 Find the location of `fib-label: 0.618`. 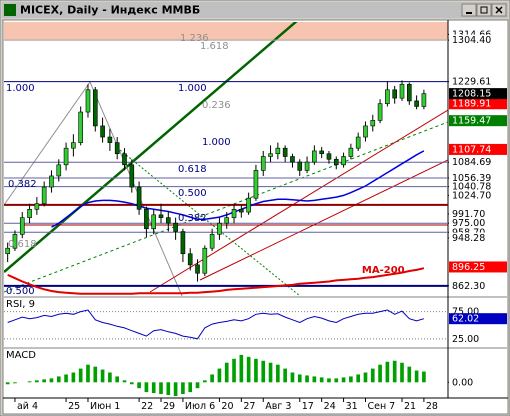

fib-label: 0.618 is located at coordinates (192, 169).